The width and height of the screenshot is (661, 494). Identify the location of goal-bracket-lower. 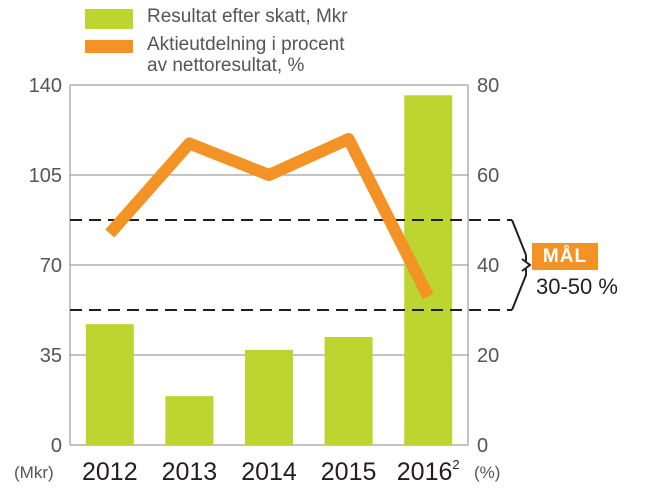
(519, 290).